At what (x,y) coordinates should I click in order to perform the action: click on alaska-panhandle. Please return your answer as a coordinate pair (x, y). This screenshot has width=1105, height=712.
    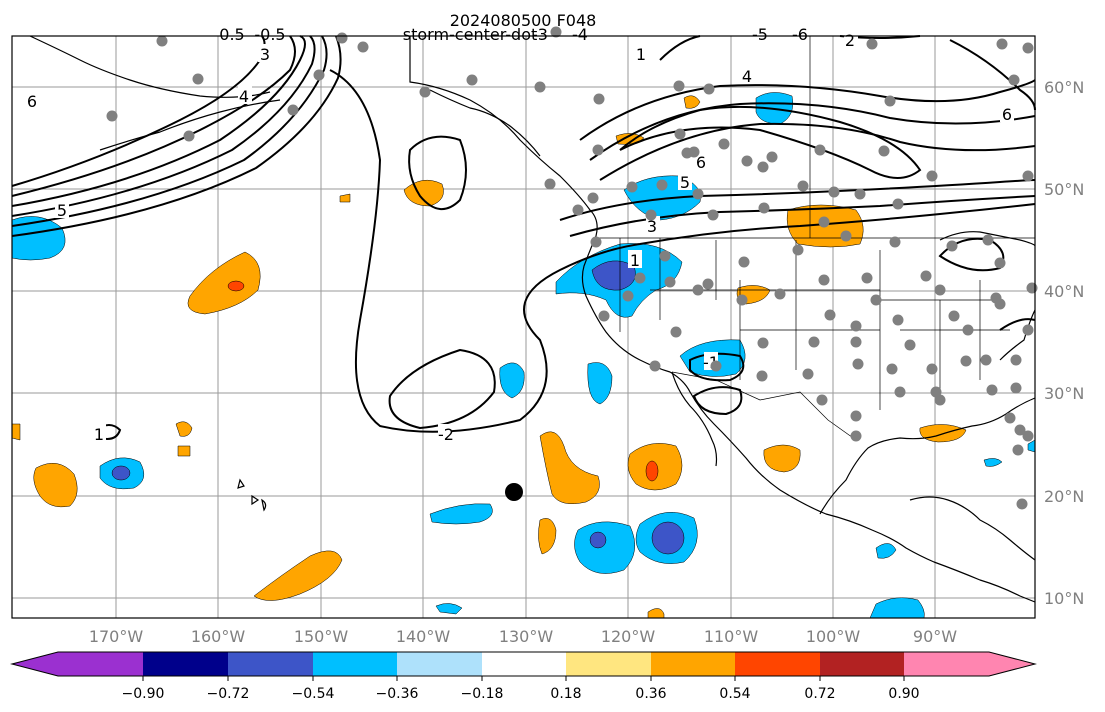
    Looking at the image, I should click on (485, 123).